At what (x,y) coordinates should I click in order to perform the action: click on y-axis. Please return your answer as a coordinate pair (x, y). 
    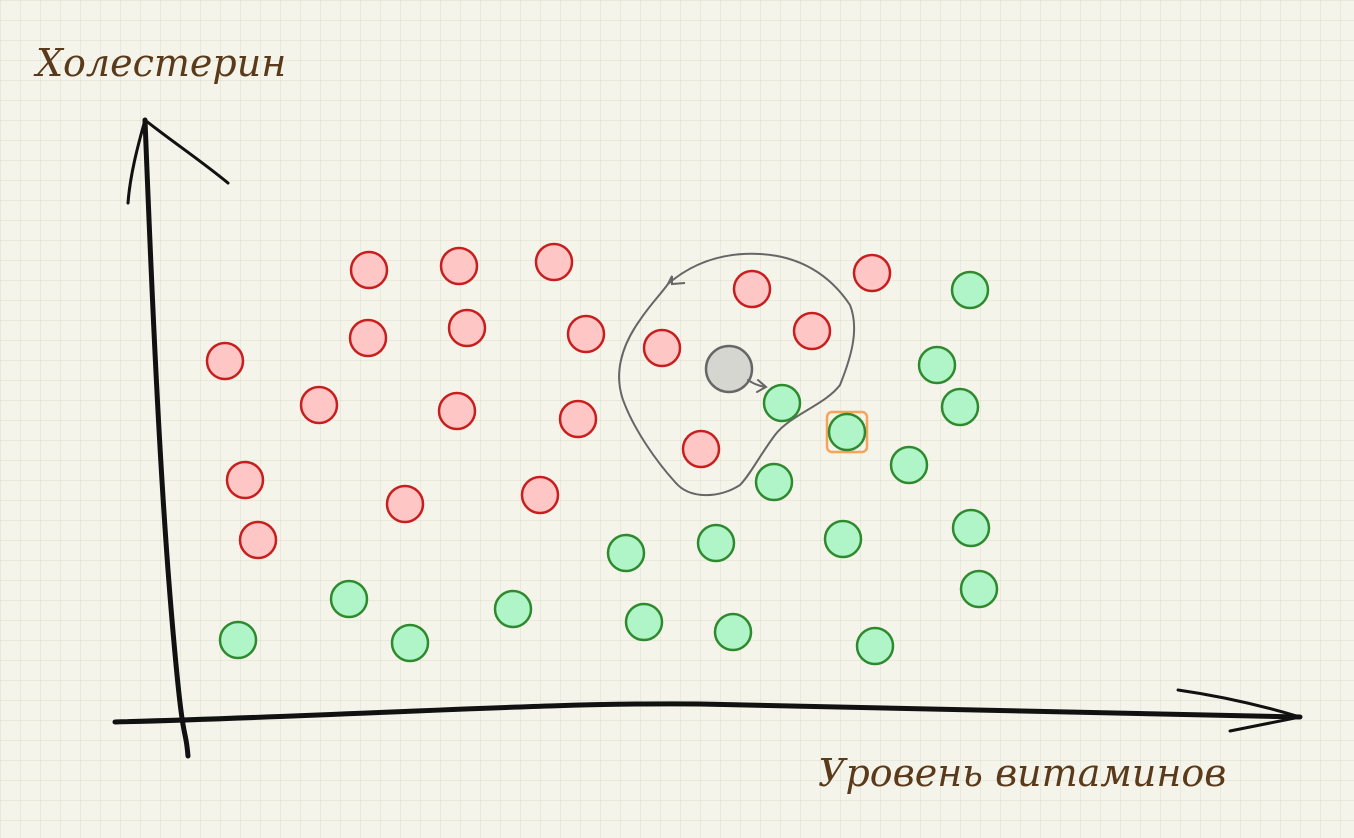
    Looking at the image, I should click on (178, 438).